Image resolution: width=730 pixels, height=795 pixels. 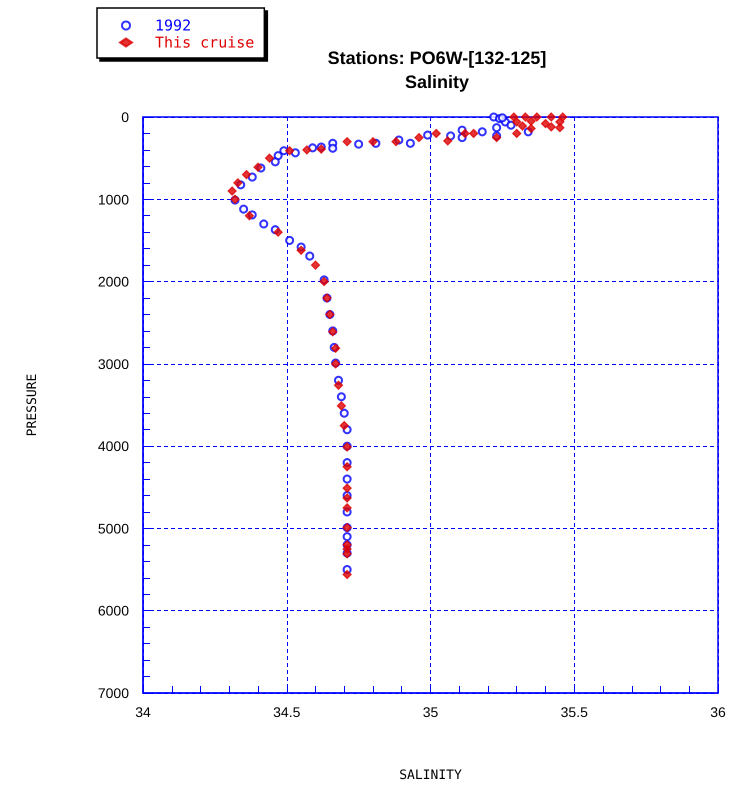 I want to click on x-tick-label: 35.5, so click(x=574, y=712).